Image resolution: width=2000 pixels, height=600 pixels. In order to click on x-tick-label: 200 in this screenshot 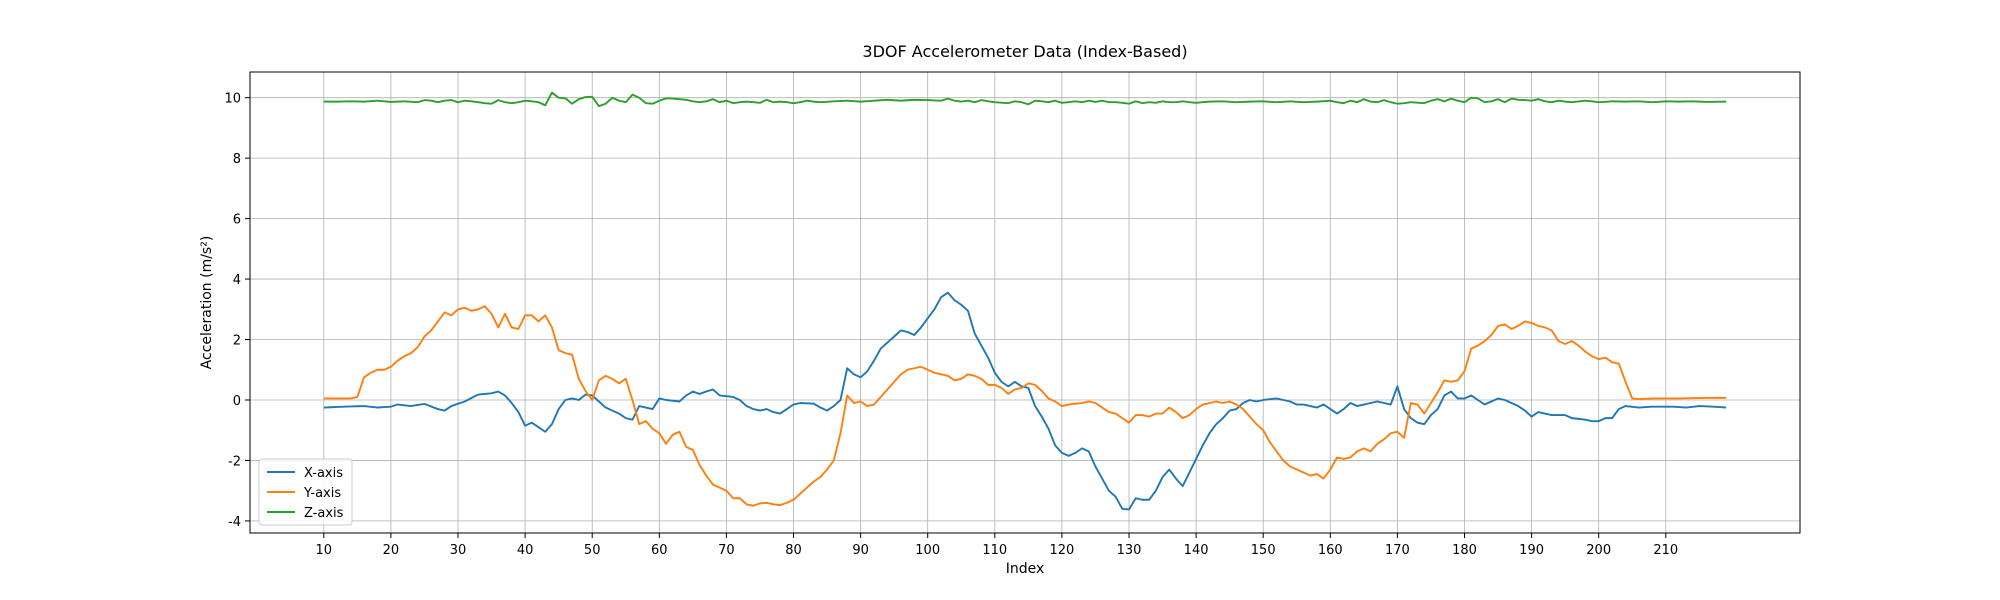, I will do `click(1598, 550)`.